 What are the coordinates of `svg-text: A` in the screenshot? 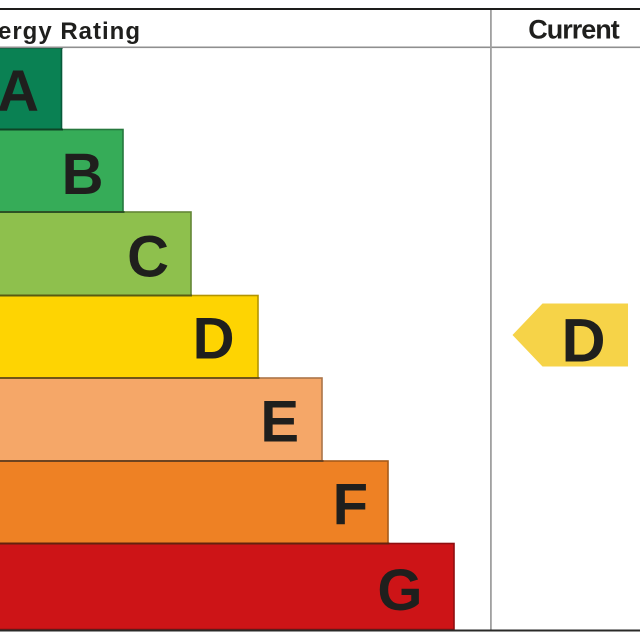 It's located at (19, 91).